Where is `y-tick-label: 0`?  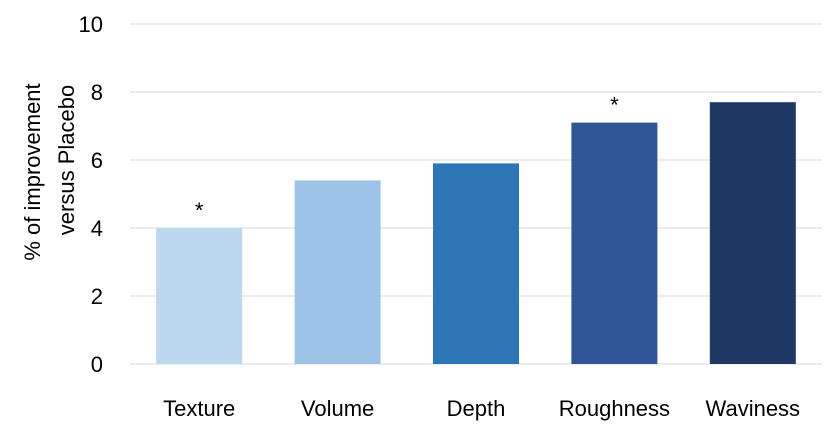 y-tick-label: 0 is located at coordinates (97, 364).